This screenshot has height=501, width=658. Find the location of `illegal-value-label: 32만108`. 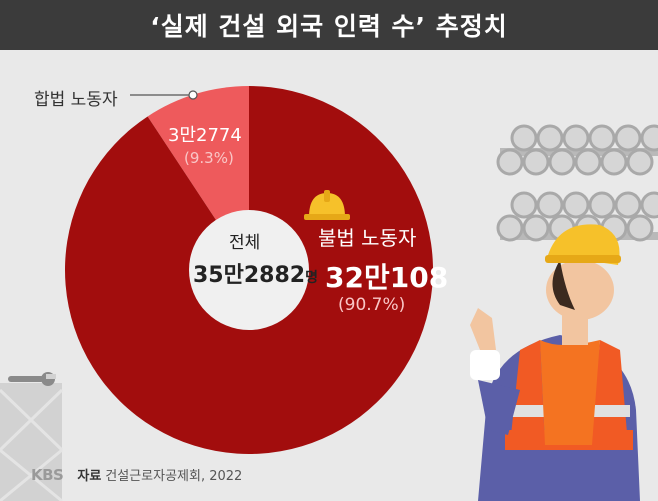

illegal-value-label: 32만108 is located at coordinates (387, 277).